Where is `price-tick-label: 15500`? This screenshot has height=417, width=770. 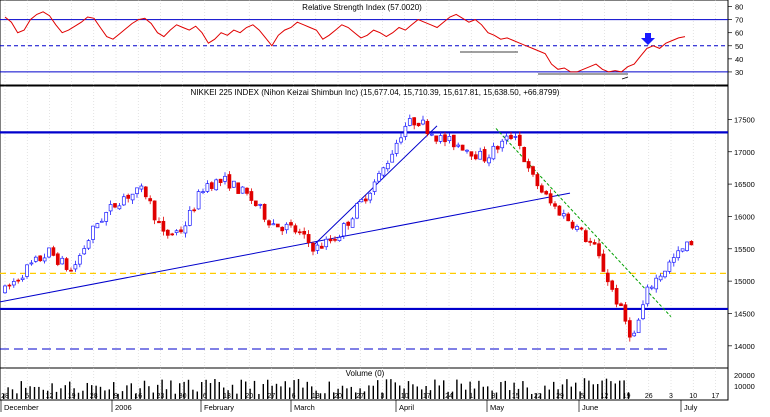
price-tick-label: 15500 is located at coordinates (744, 249).